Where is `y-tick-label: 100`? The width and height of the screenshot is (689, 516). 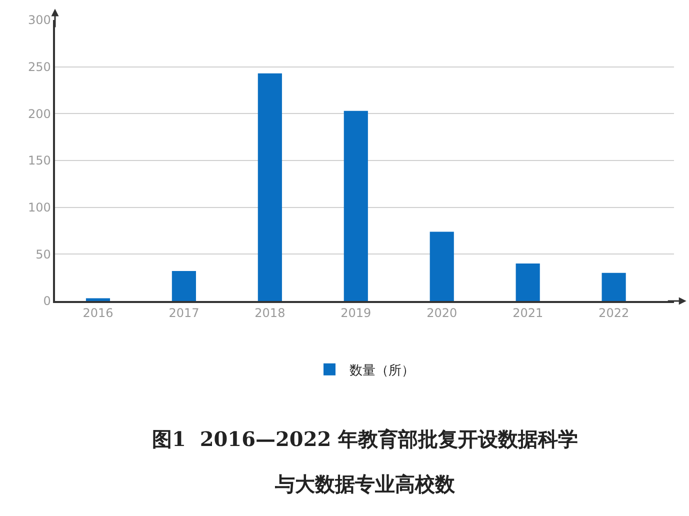 y-tick-label: 100 is located at coordinates (39, 207).